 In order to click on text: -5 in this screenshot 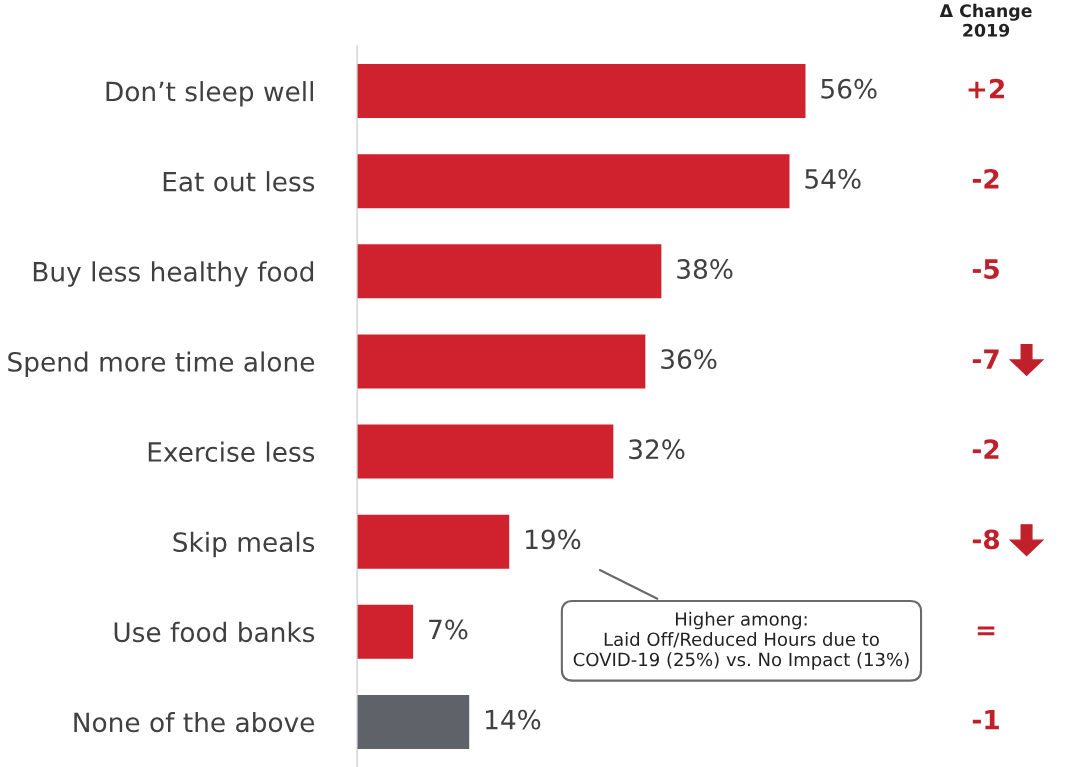, I will do `click(985, 269)`.